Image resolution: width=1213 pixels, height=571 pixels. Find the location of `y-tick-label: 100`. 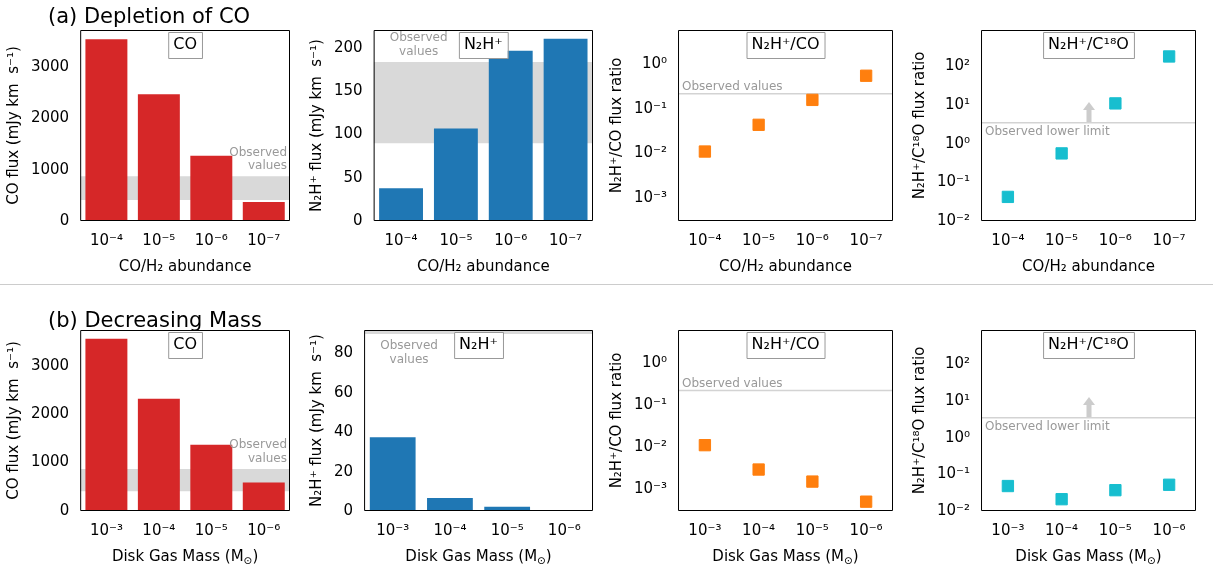

y-tick-label: 100 is located at coordinates (348, 133).